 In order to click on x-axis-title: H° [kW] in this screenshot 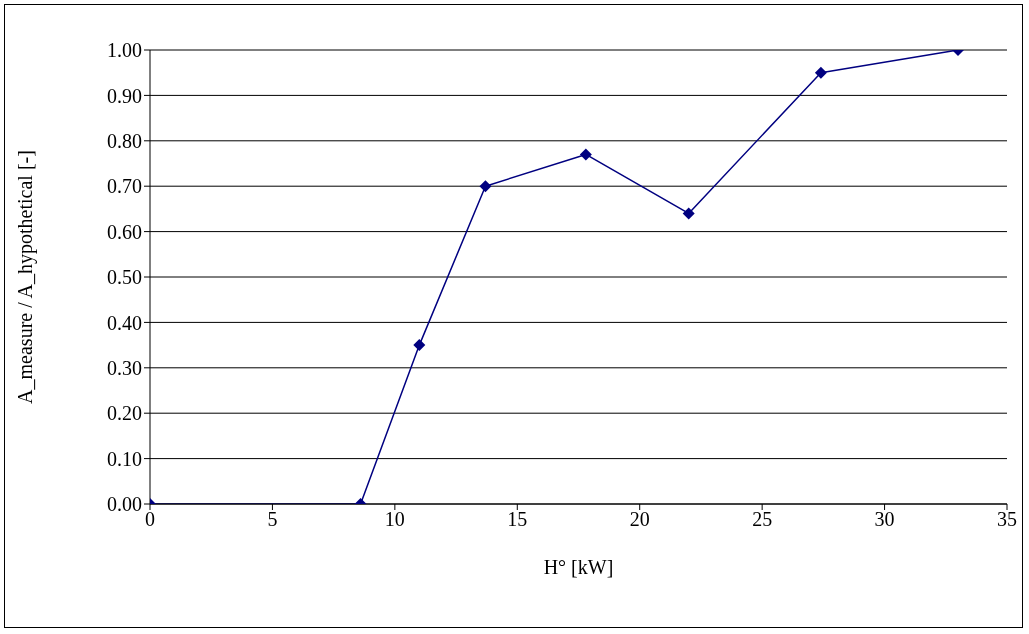, I will do `click(578, 567)`.